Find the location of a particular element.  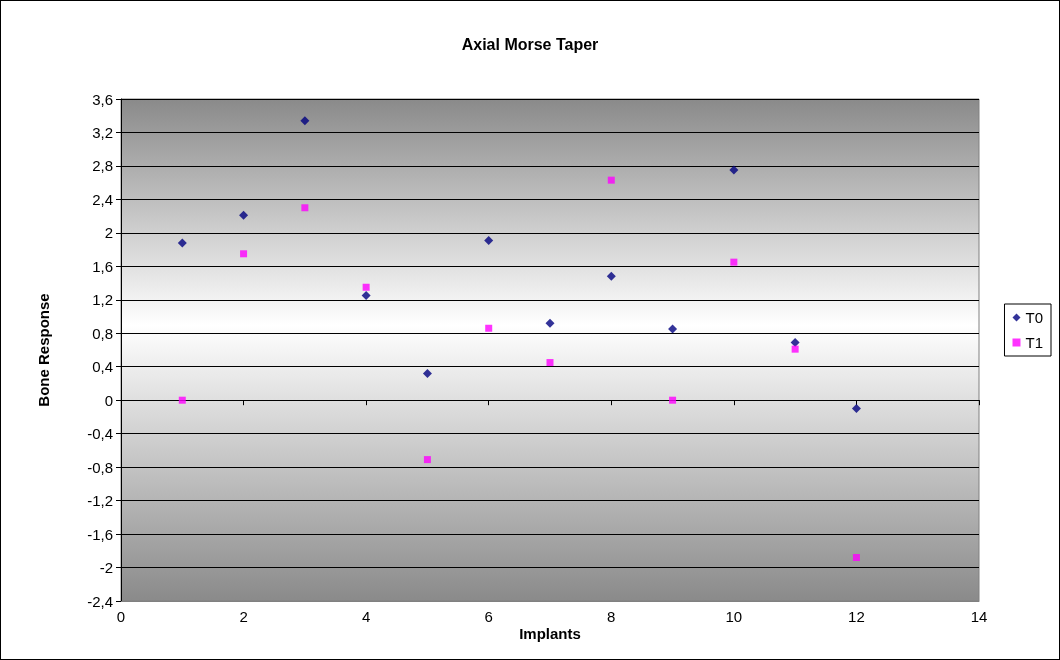

y-tick-label: 2,4 is located at coordinates (102, 199).